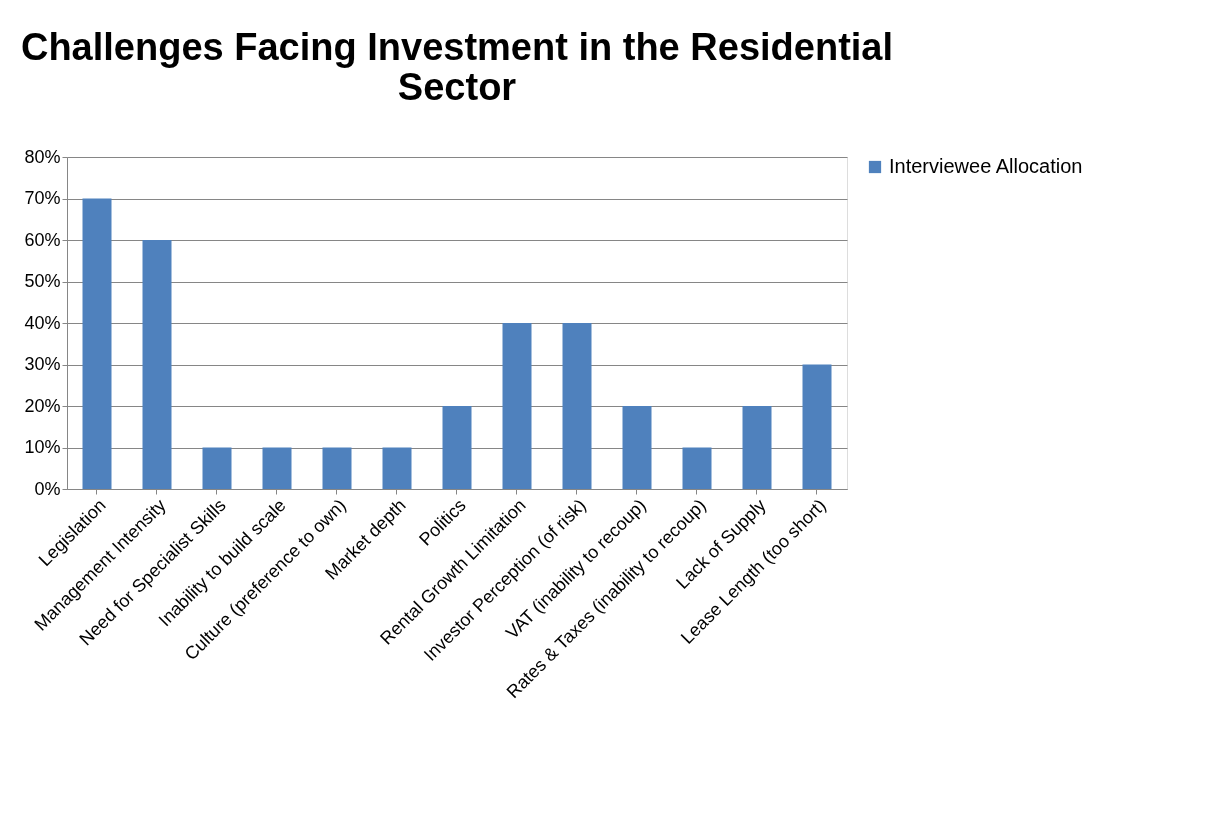  What do you see at coordinates (457, 67) in the screenshot?
I see `chart-title: Challenges Facing Investment in the Residential Sector` at bounding box center [457, 67].